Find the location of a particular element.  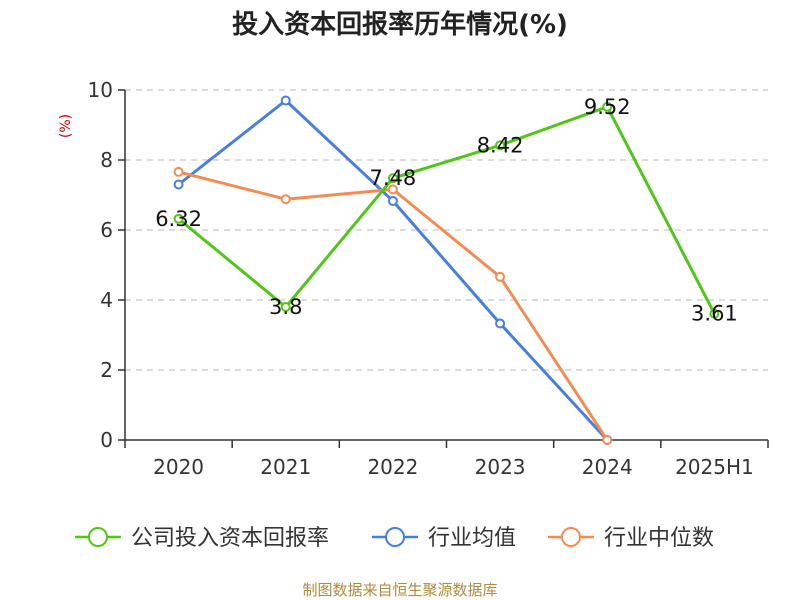

legend-label: 公司投入资本回报率 is located at coordinates (230, 538).